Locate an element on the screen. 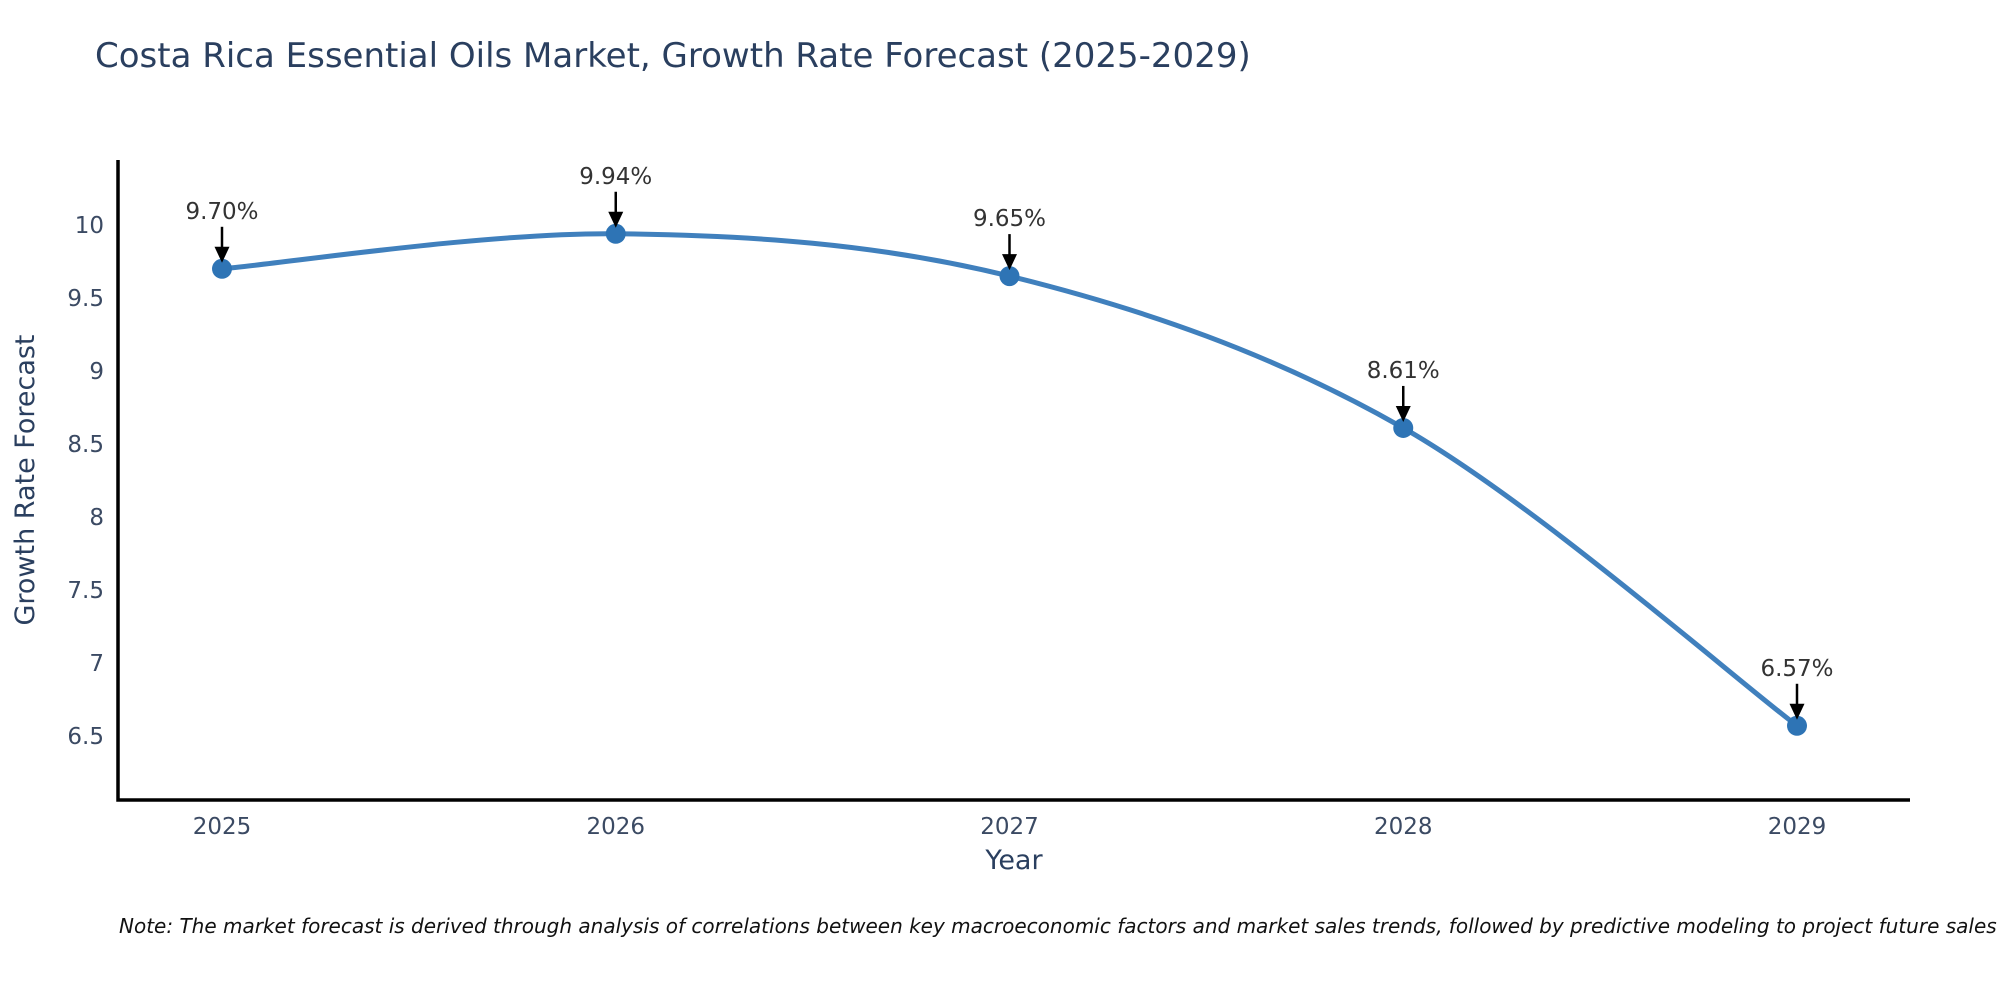  annotation-label: 9.94% is located at coordinates (615, 177).